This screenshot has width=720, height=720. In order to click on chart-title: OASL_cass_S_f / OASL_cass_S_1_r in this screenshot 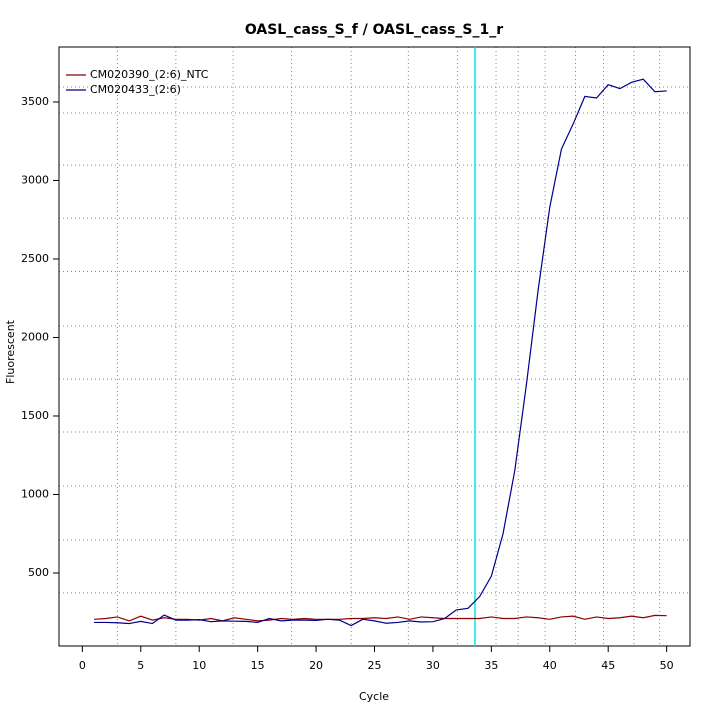, I will do `click(374, 30)`.